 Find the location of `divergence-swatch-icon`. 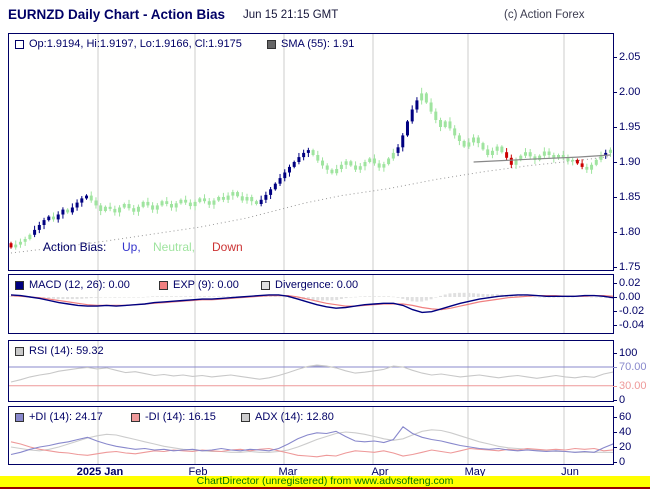

divergence-swatch-icon is located at coordinates (265, 285).